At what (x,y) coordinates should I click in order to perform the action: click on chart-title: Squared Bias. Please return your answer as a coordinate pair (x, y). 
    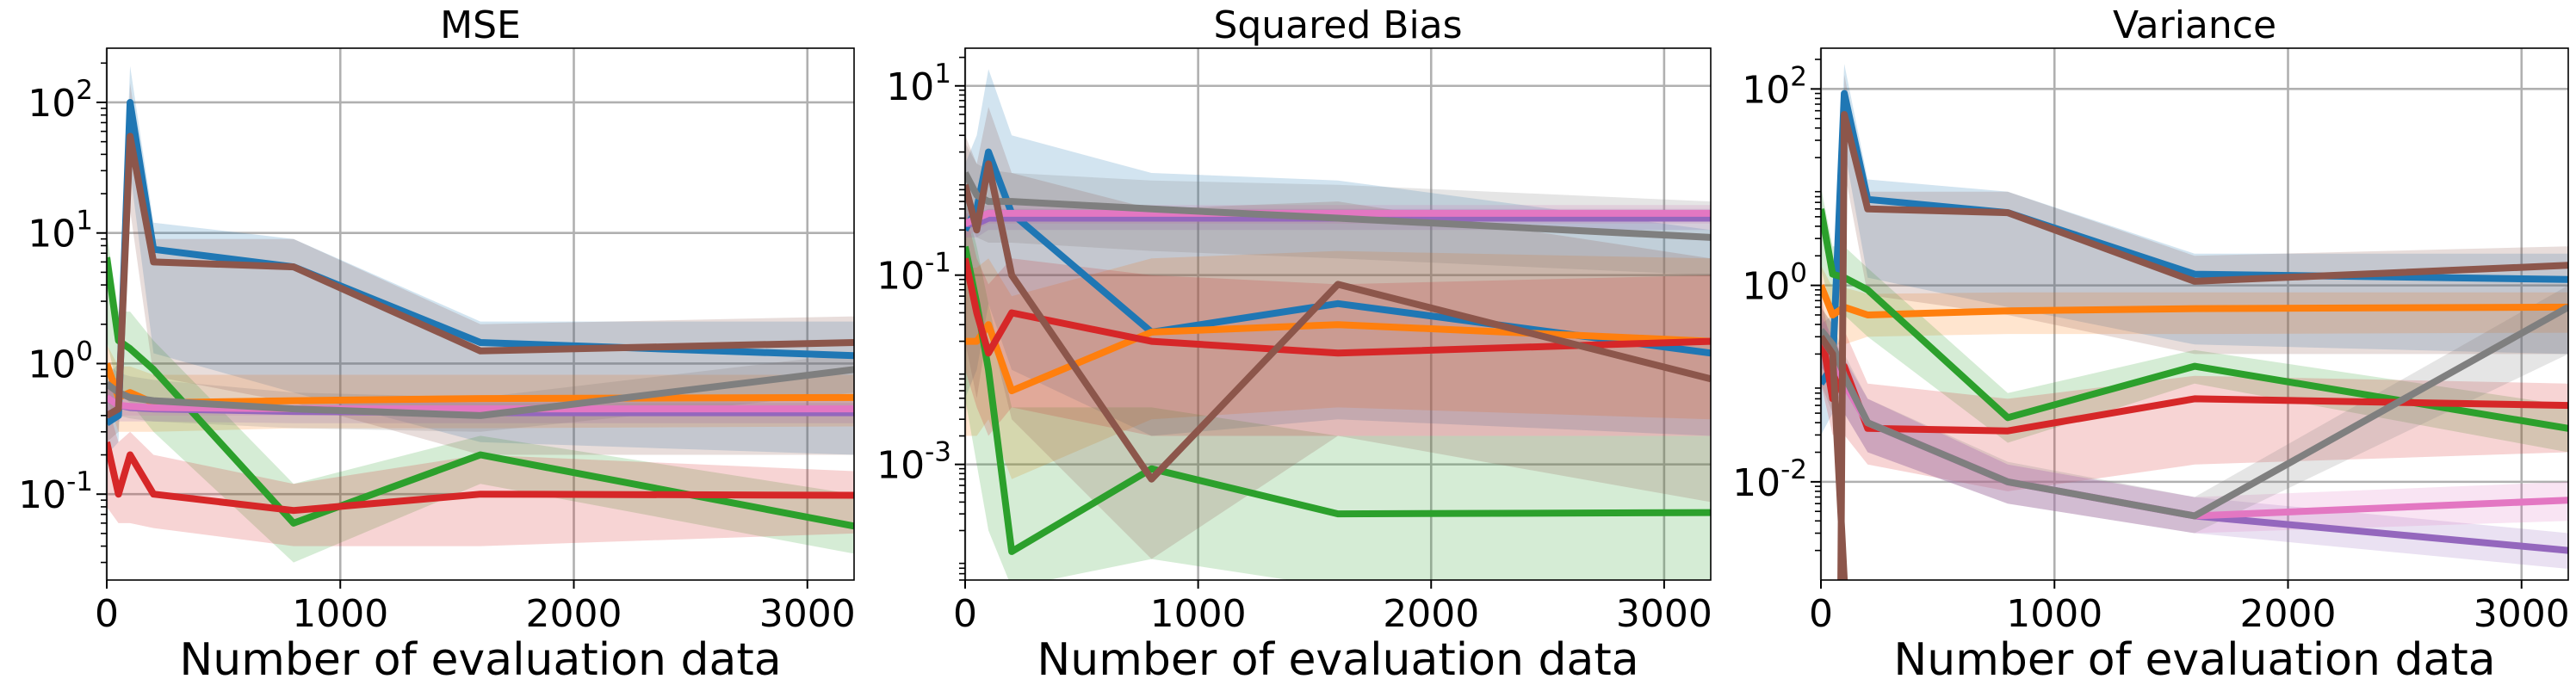
    Looking at the image, I should click on (1337, 25).